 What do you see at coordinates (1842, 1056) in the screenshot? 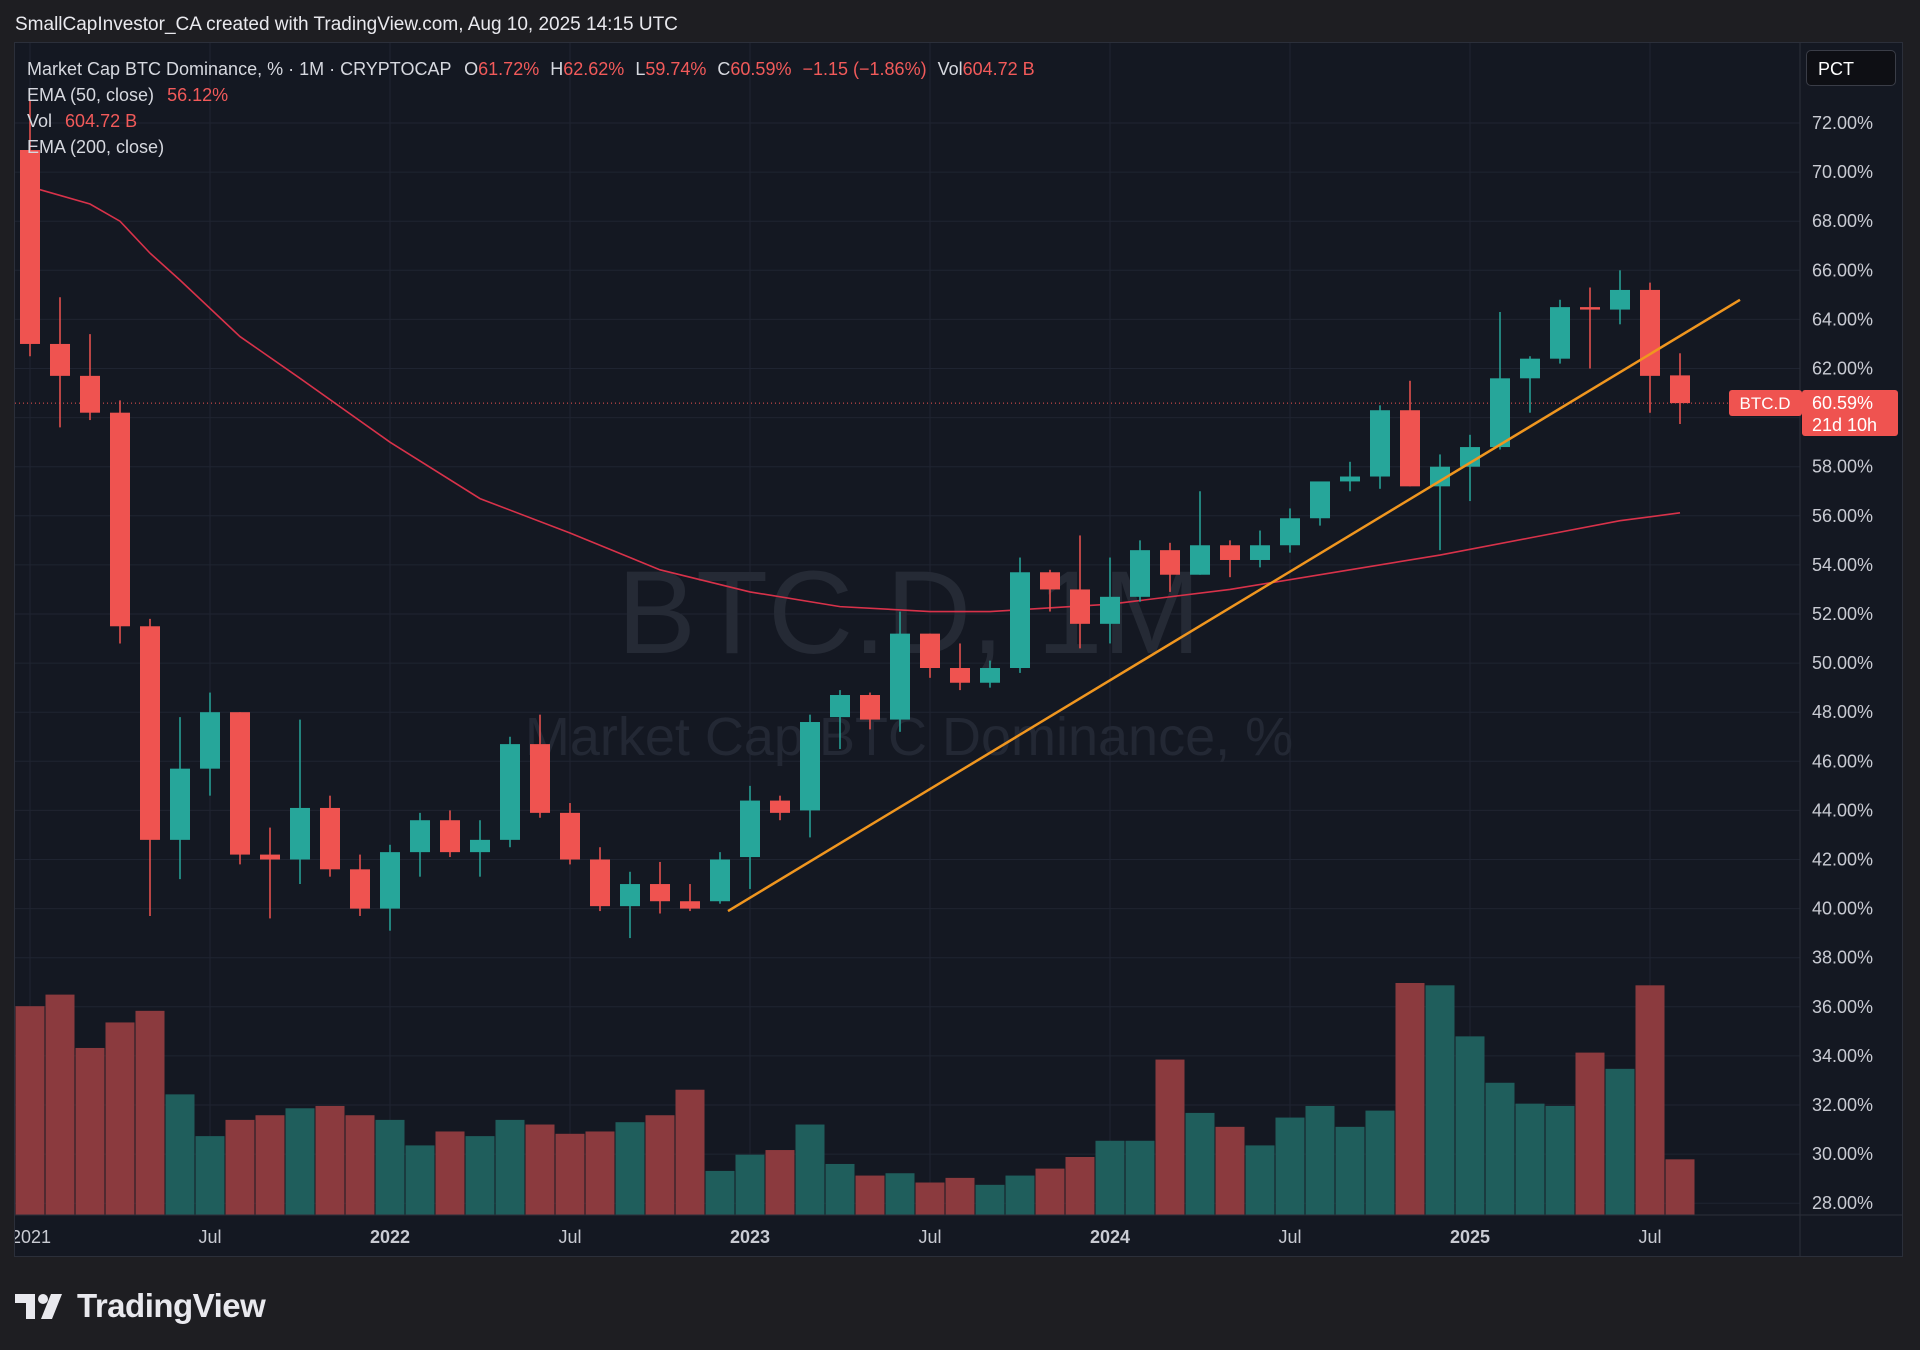
I see `price-axis-tick: 34.00%` at bounding box center [1842, 1056].